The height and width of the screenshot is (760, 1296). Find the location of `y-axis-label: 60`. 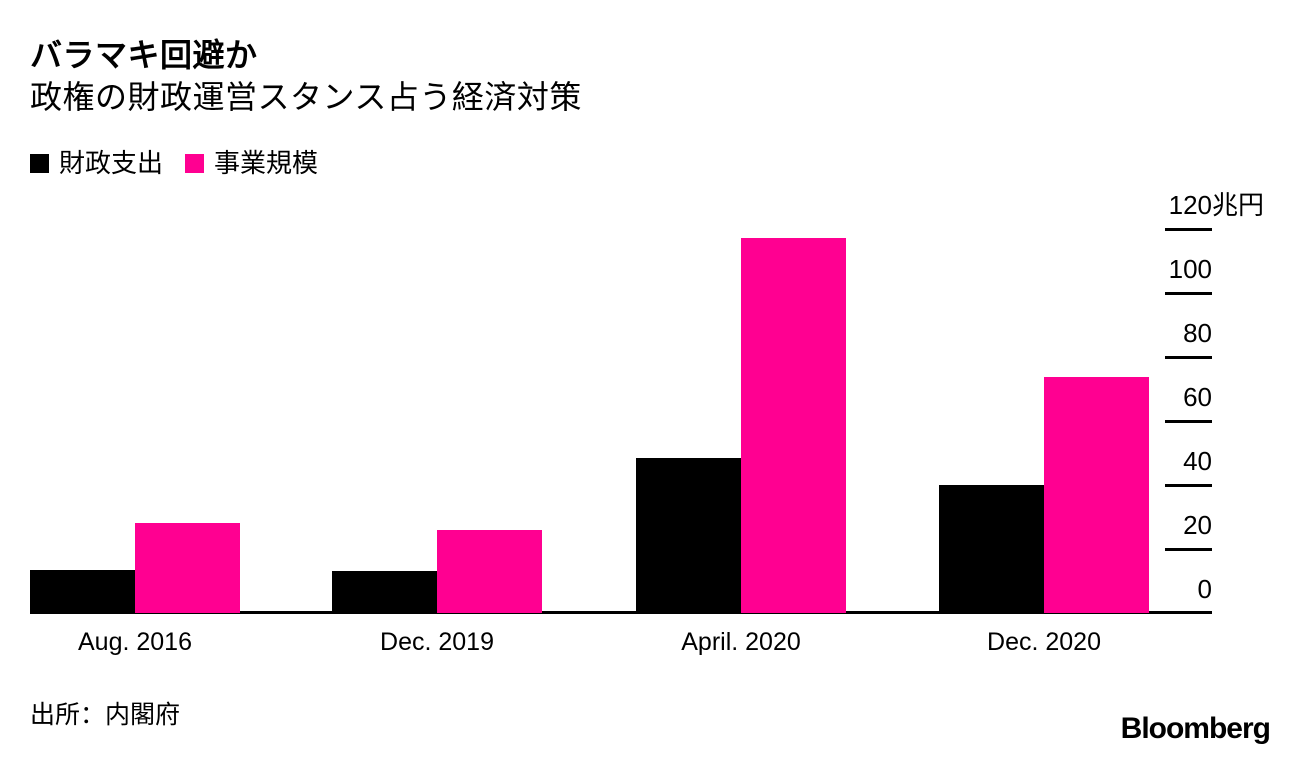

y-axis-label: 60 is located at coordinates (1197, 397).